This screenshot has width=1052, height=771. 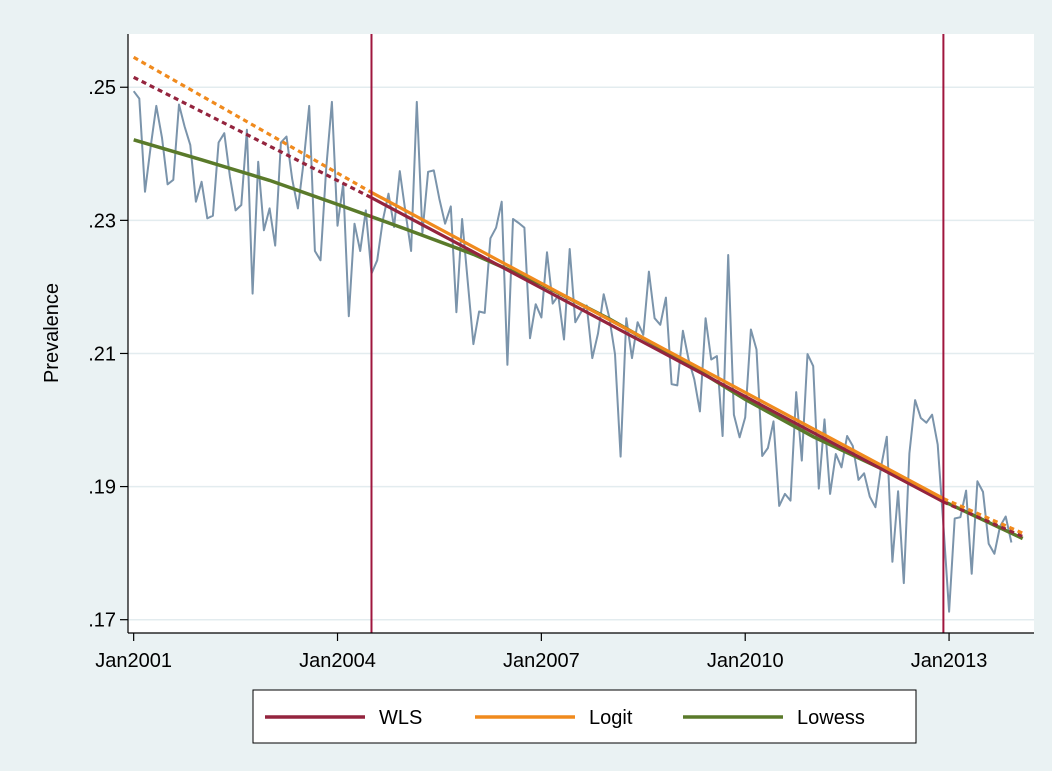 What do you see at coordinates (949, 661) in the screenshot?
I see `x-tick-label: Jan2013` at bounding box center [949, 661].